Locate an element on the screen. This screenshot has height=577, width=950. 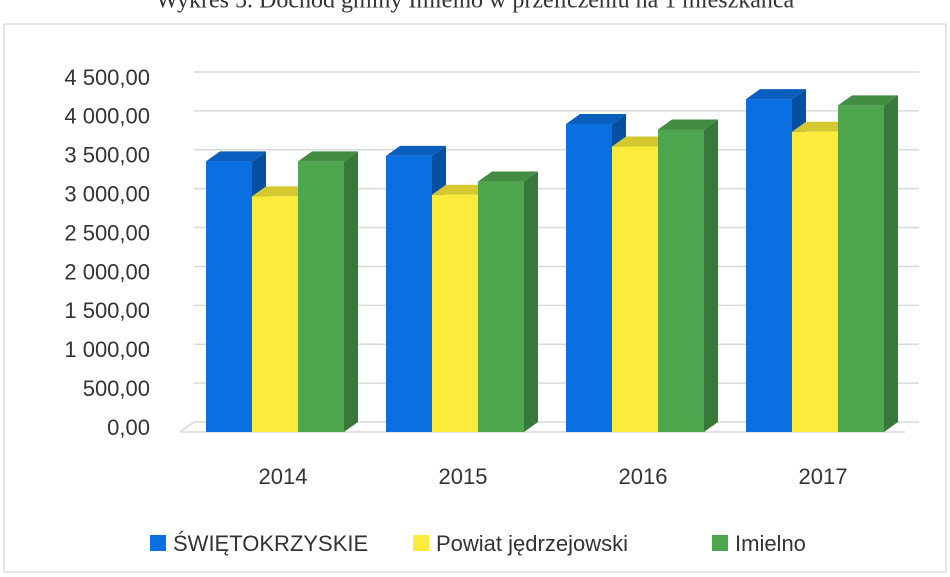
y-tick-label: 3 500,00 is located at coordinates (107, 155).